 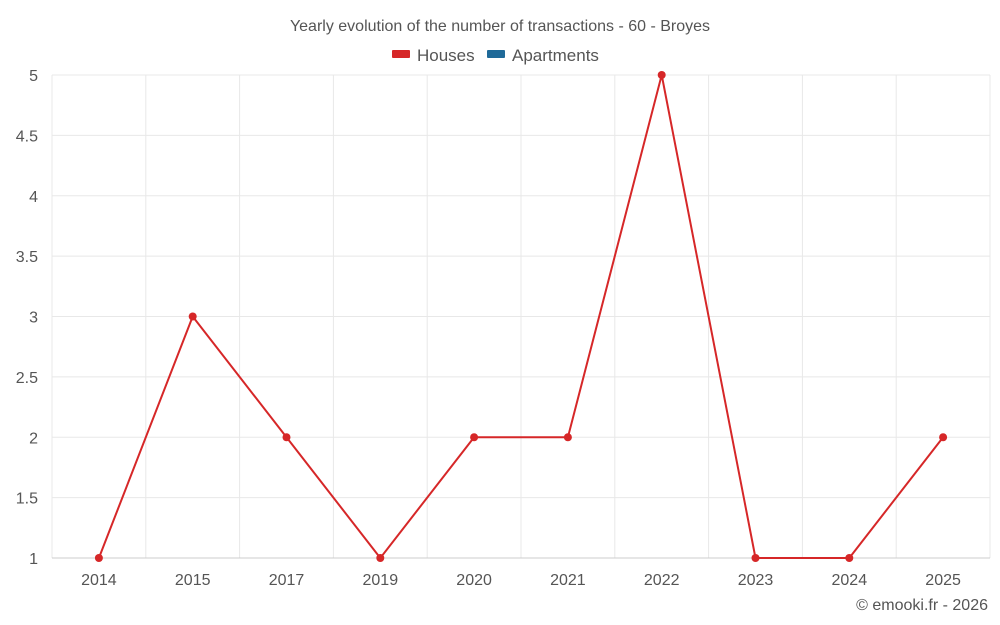 I want to click on x-tick-label: 2025, so click(x=943, y=580).